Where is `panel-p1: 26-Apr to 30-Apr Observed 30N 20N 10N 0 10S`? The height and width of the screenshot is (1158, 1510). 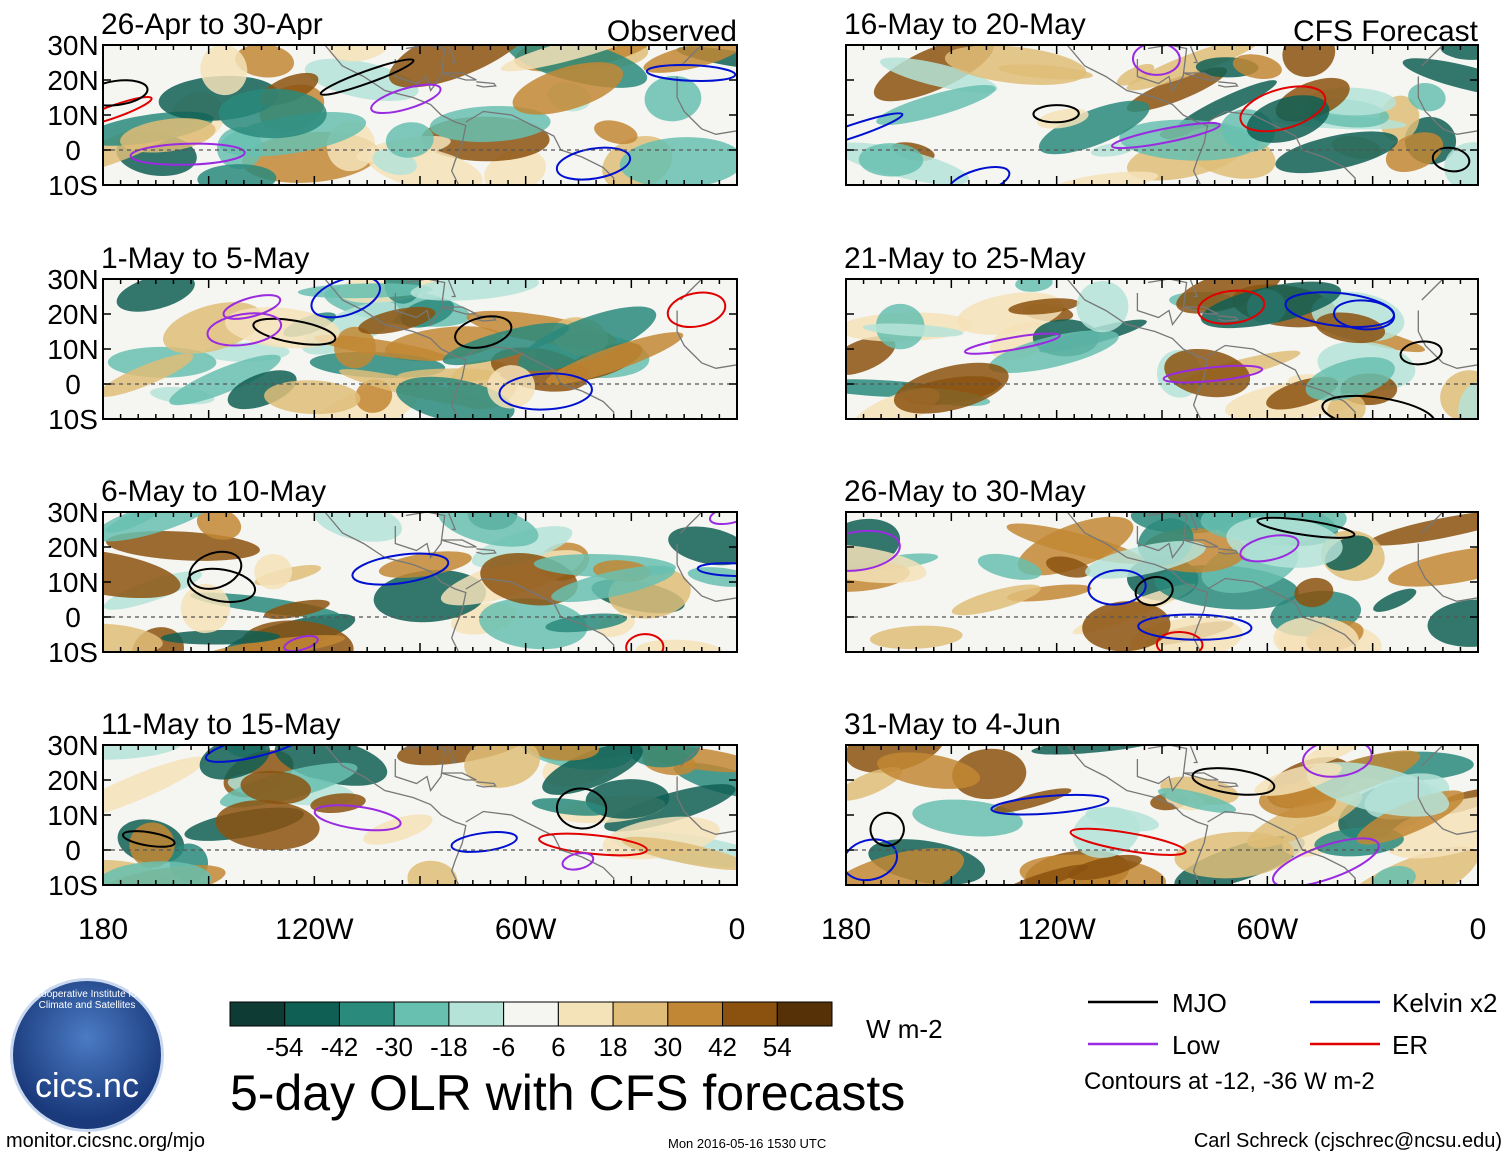
panel-p1: 26-Apr to 30-Apr Observed 30N 20N 10N 0 10S is located at coordinates (392, 104).